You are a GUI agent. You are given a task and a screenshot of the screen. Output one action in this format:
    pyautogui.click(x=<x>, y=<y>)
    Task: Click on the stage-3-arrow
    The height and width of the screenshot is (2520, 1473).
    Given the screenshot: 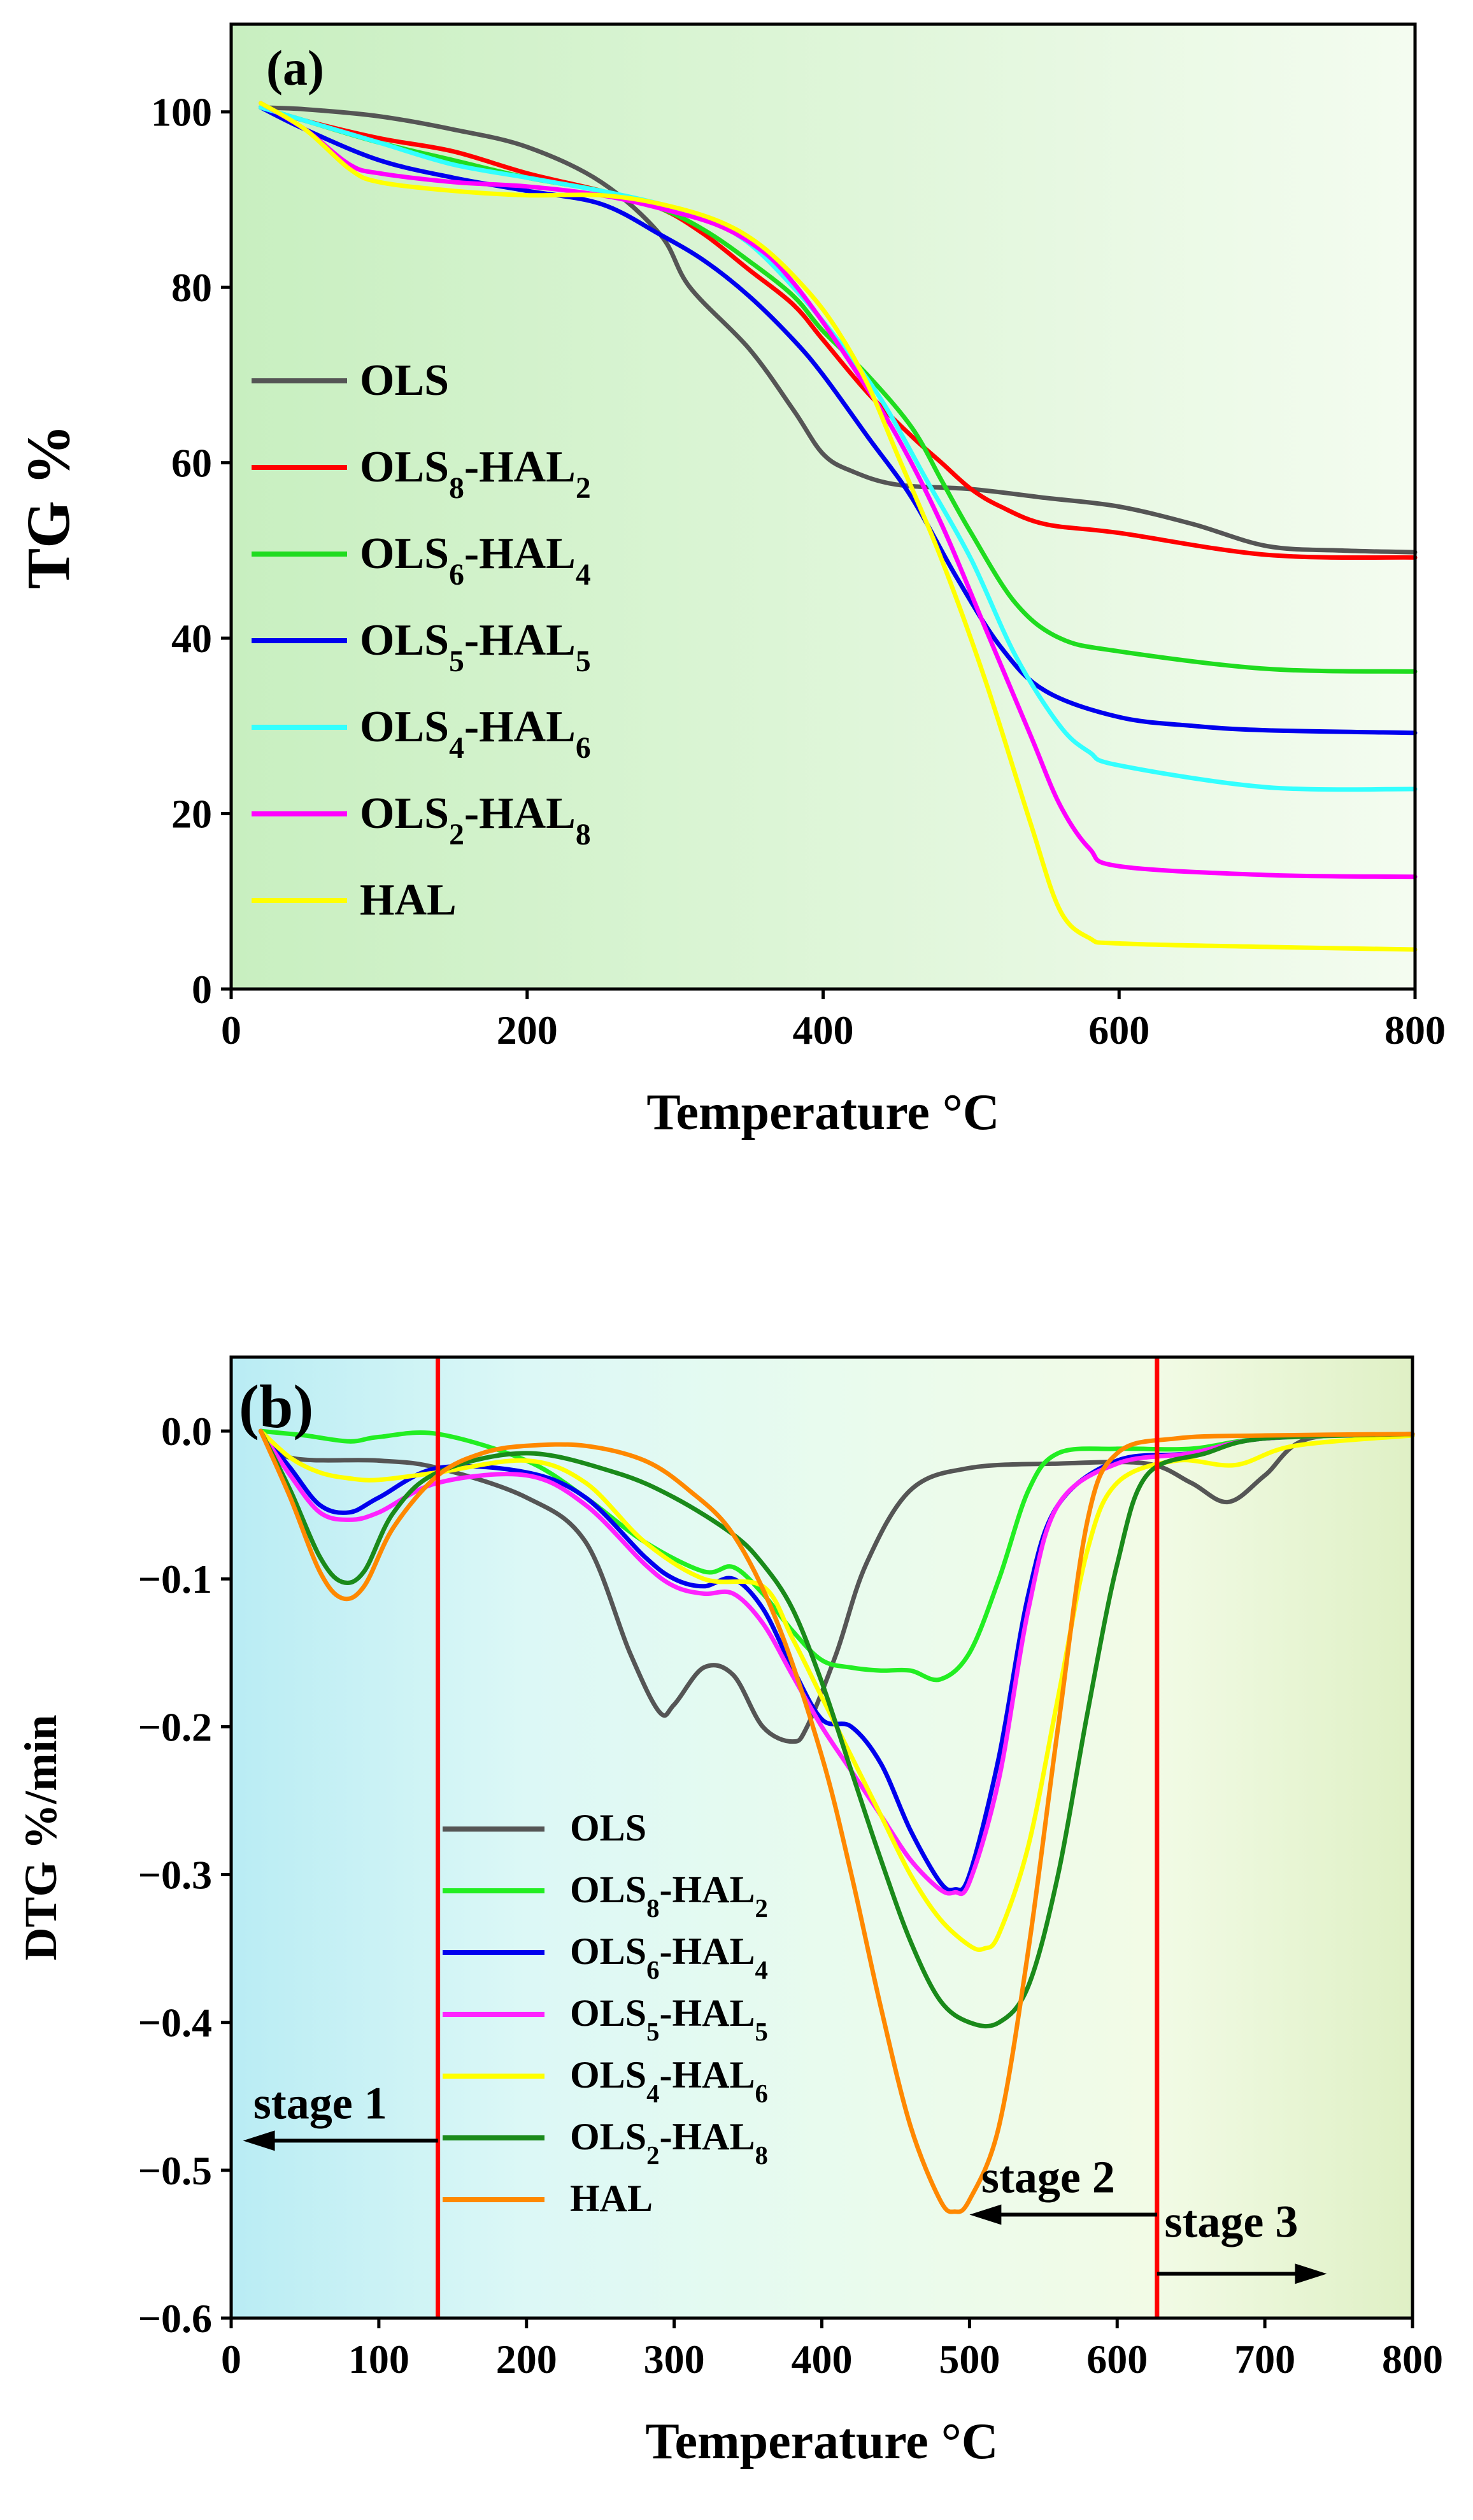 What is the action you would take?
    pyautogui.click(x=1241, y=2273)
    